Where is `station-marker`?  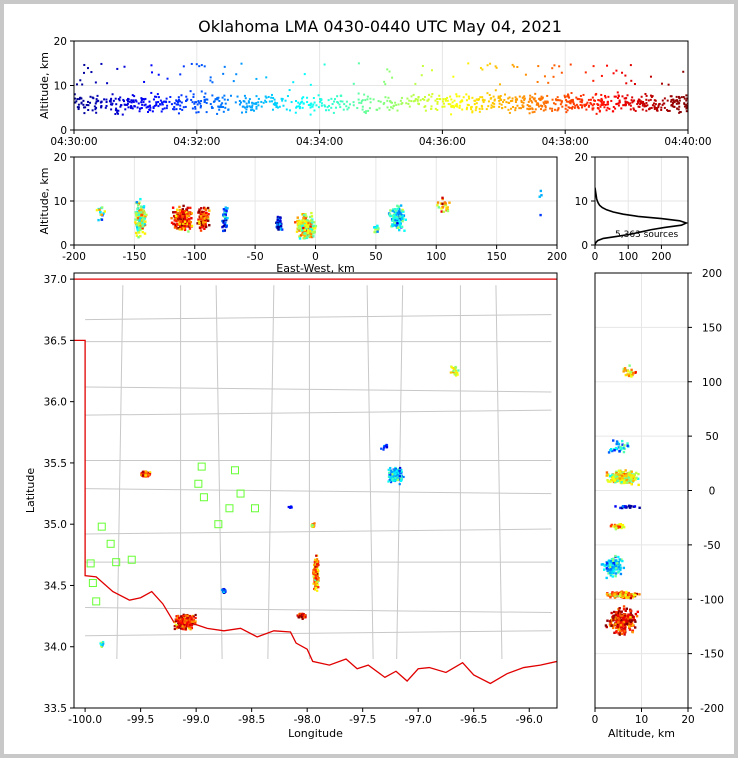
station-marker is located at coordinates (90, 563).